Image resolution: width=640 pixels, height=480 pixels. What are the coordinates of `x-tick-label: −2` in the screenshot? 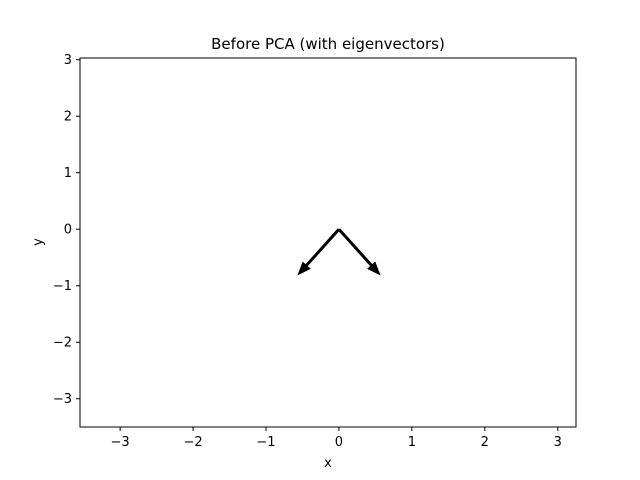 It's located at (192, 442).